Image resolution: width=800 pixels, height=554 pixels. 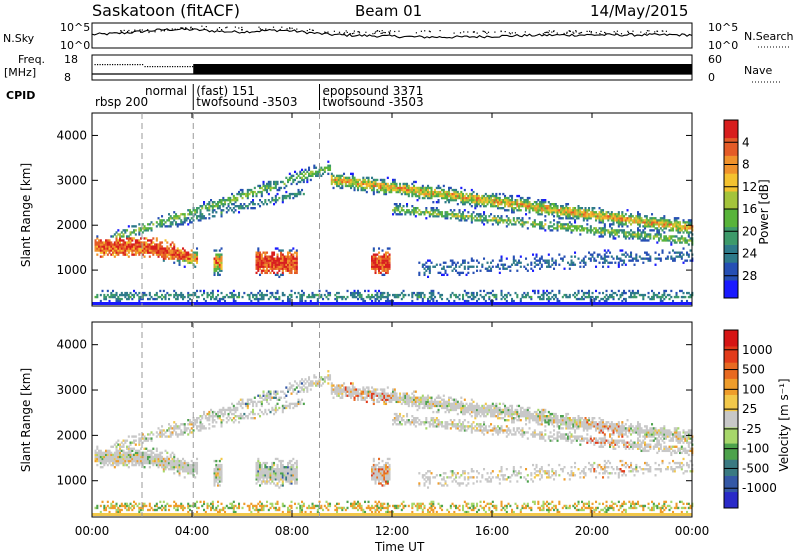 What do you see at coordinates (746, 142) in the screenshot?
I see `power-colorbar-tick-label-0: 4` at bounding box center [746, 142].